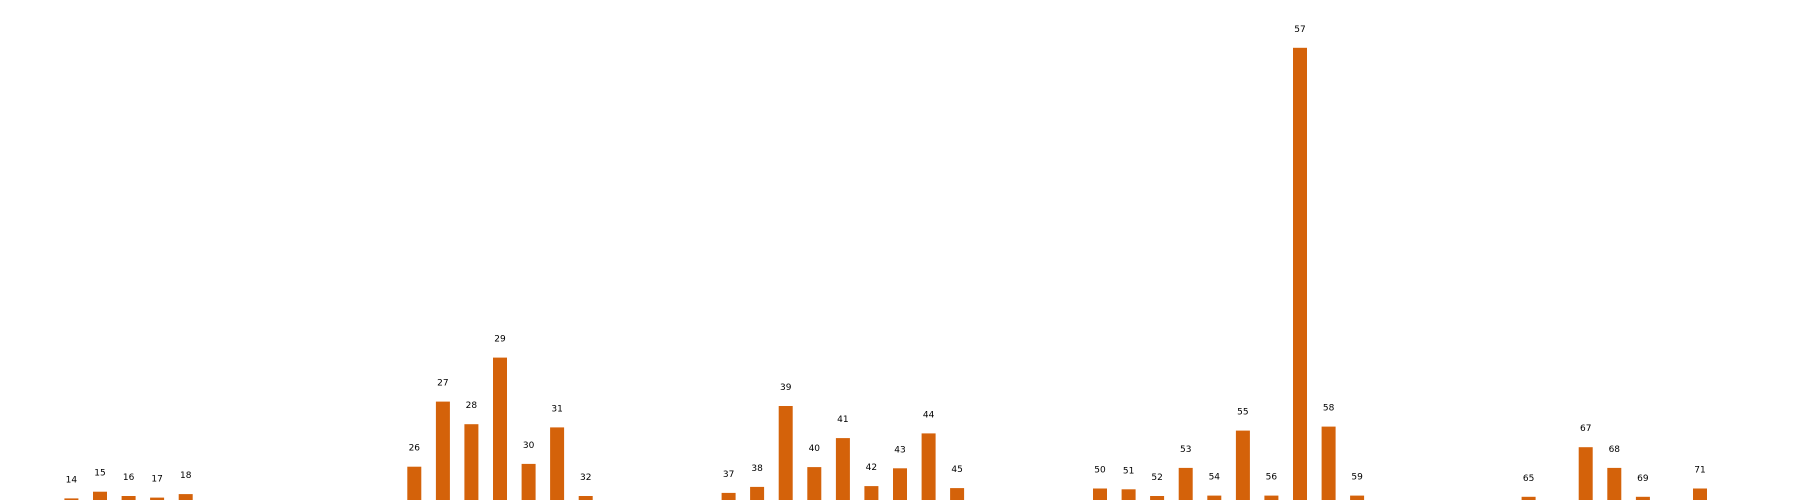  I want to click on bar-label-18: 18, so click(186, 476).